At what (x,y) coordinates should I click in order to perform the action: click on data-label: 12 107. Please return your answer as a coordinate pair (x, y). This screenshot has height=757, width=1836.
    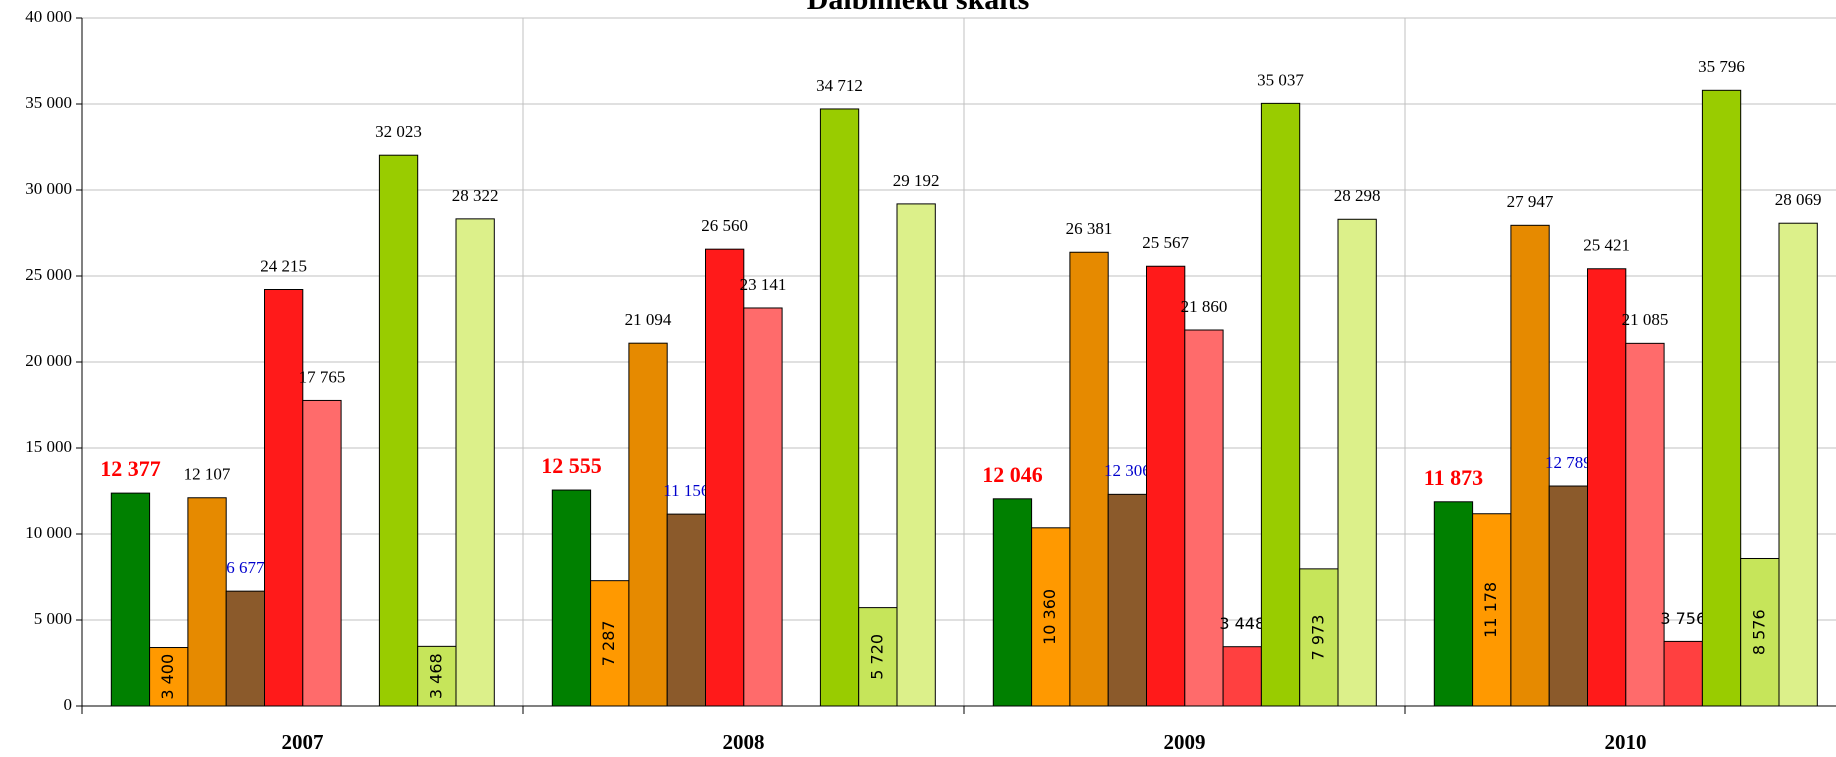
    Looking at the image, I should click on (207, 474).